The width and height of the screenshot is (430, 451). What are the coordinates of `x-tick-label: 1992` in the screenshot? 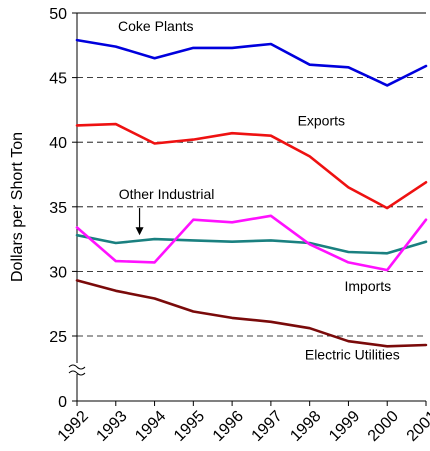 It's located at (73, 426).